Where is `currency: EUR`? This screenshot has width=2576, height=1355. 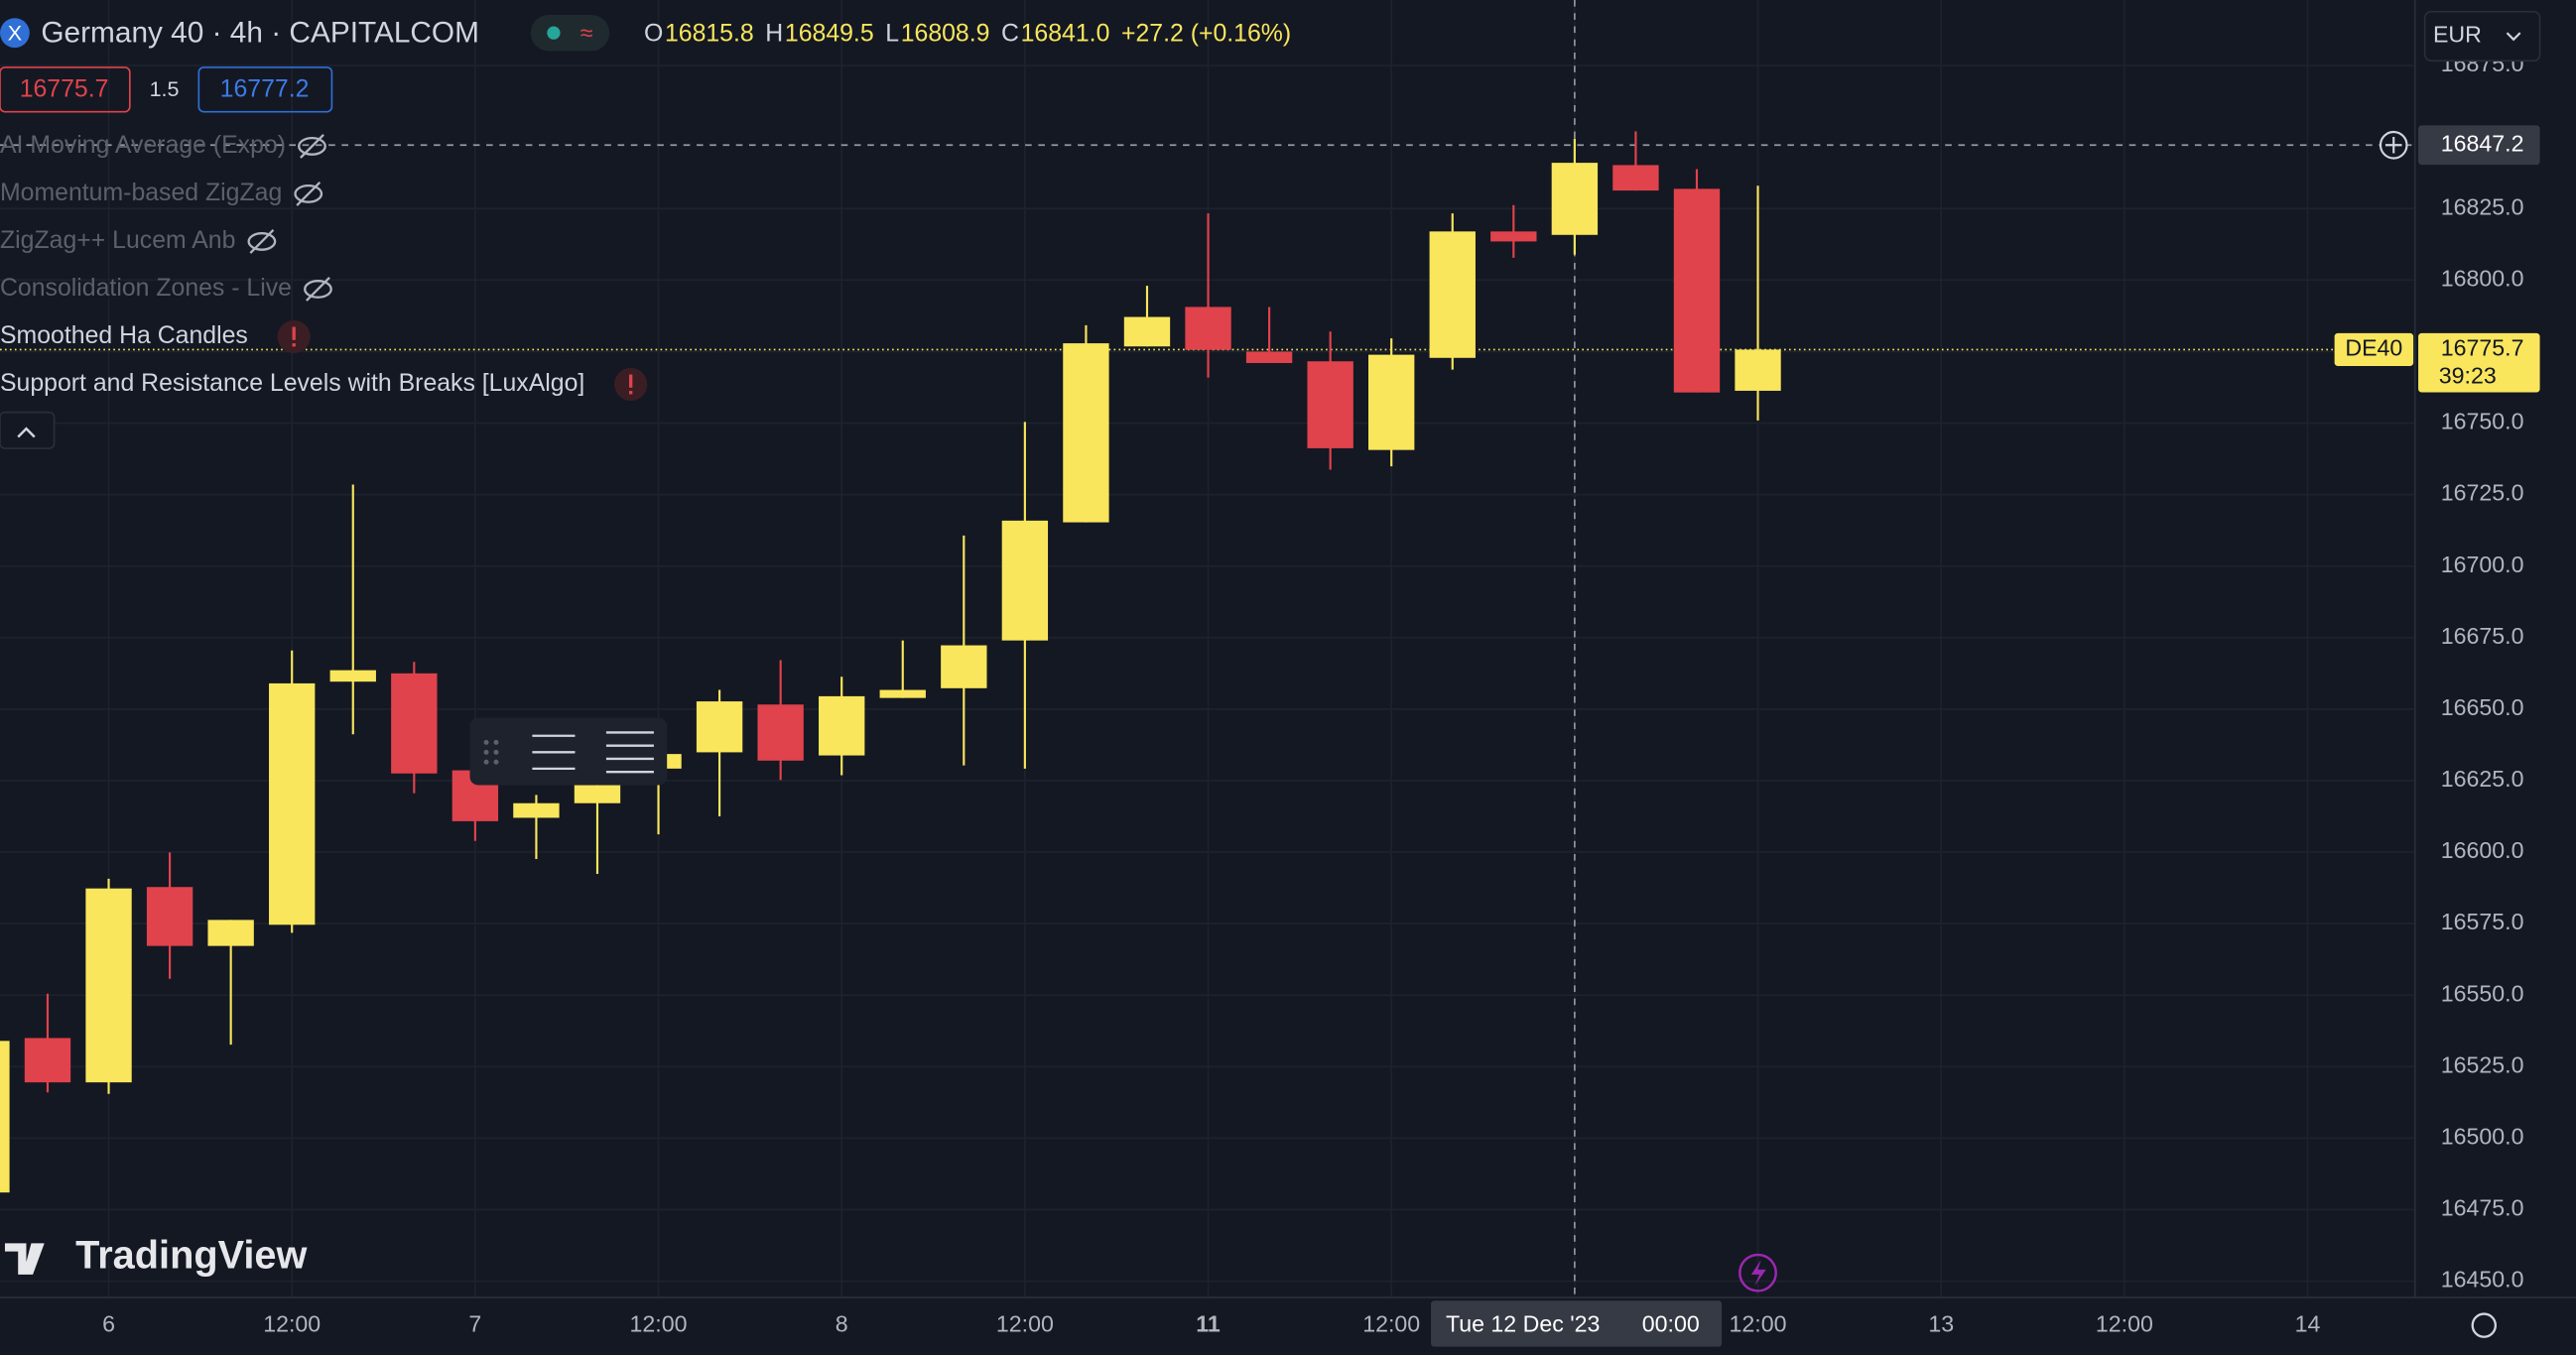
currency: EUR is located at coordinates (2458, 35).